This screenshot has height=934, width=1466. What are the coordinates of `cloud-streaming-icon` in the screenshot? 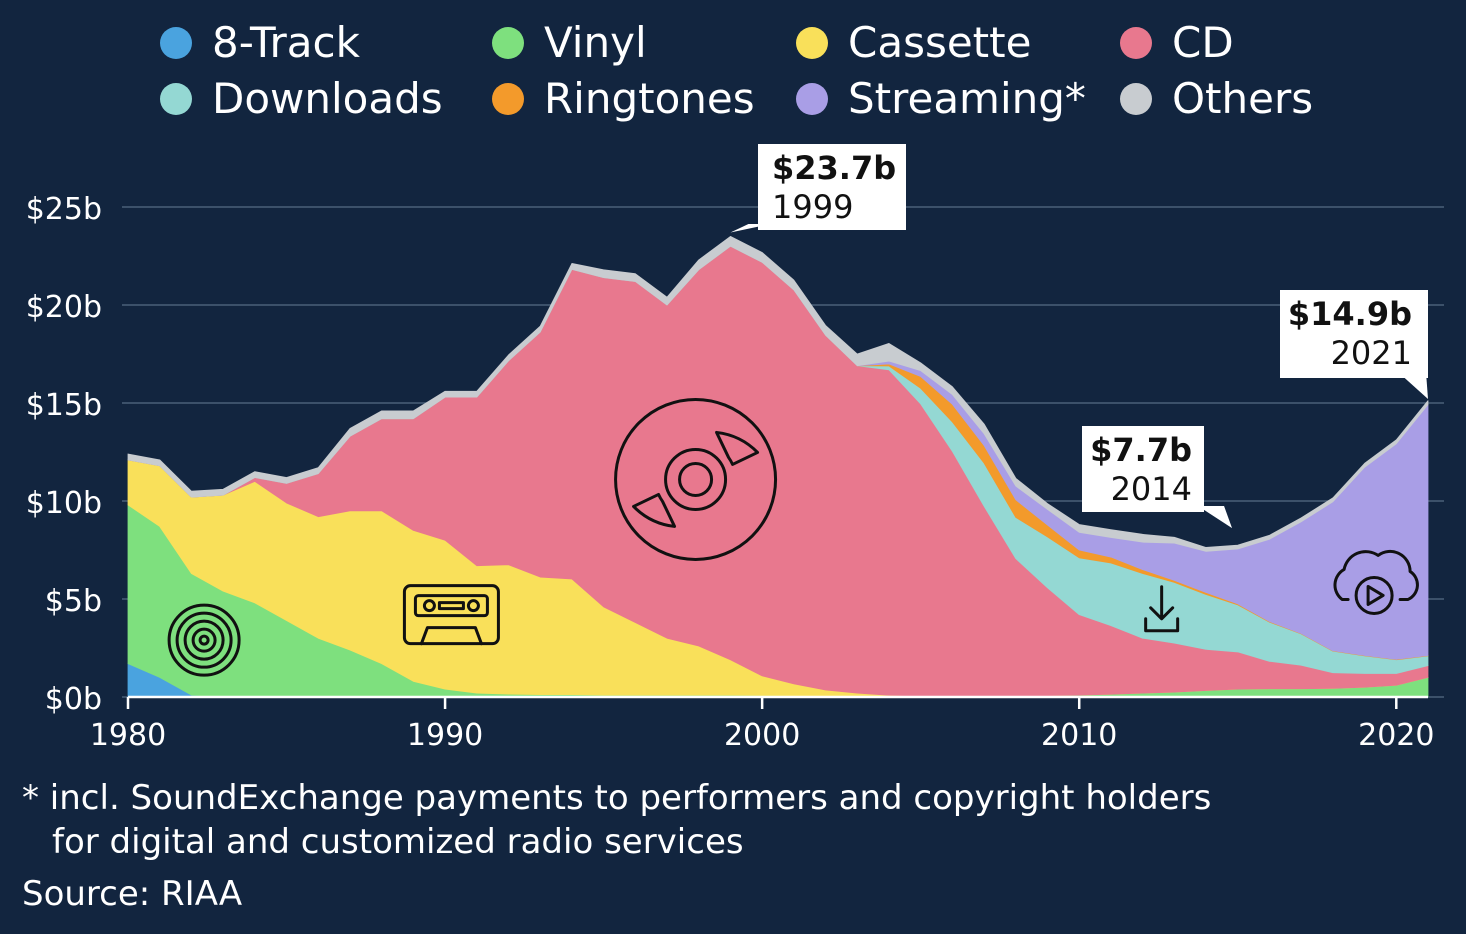 It's located at (1376, 582).